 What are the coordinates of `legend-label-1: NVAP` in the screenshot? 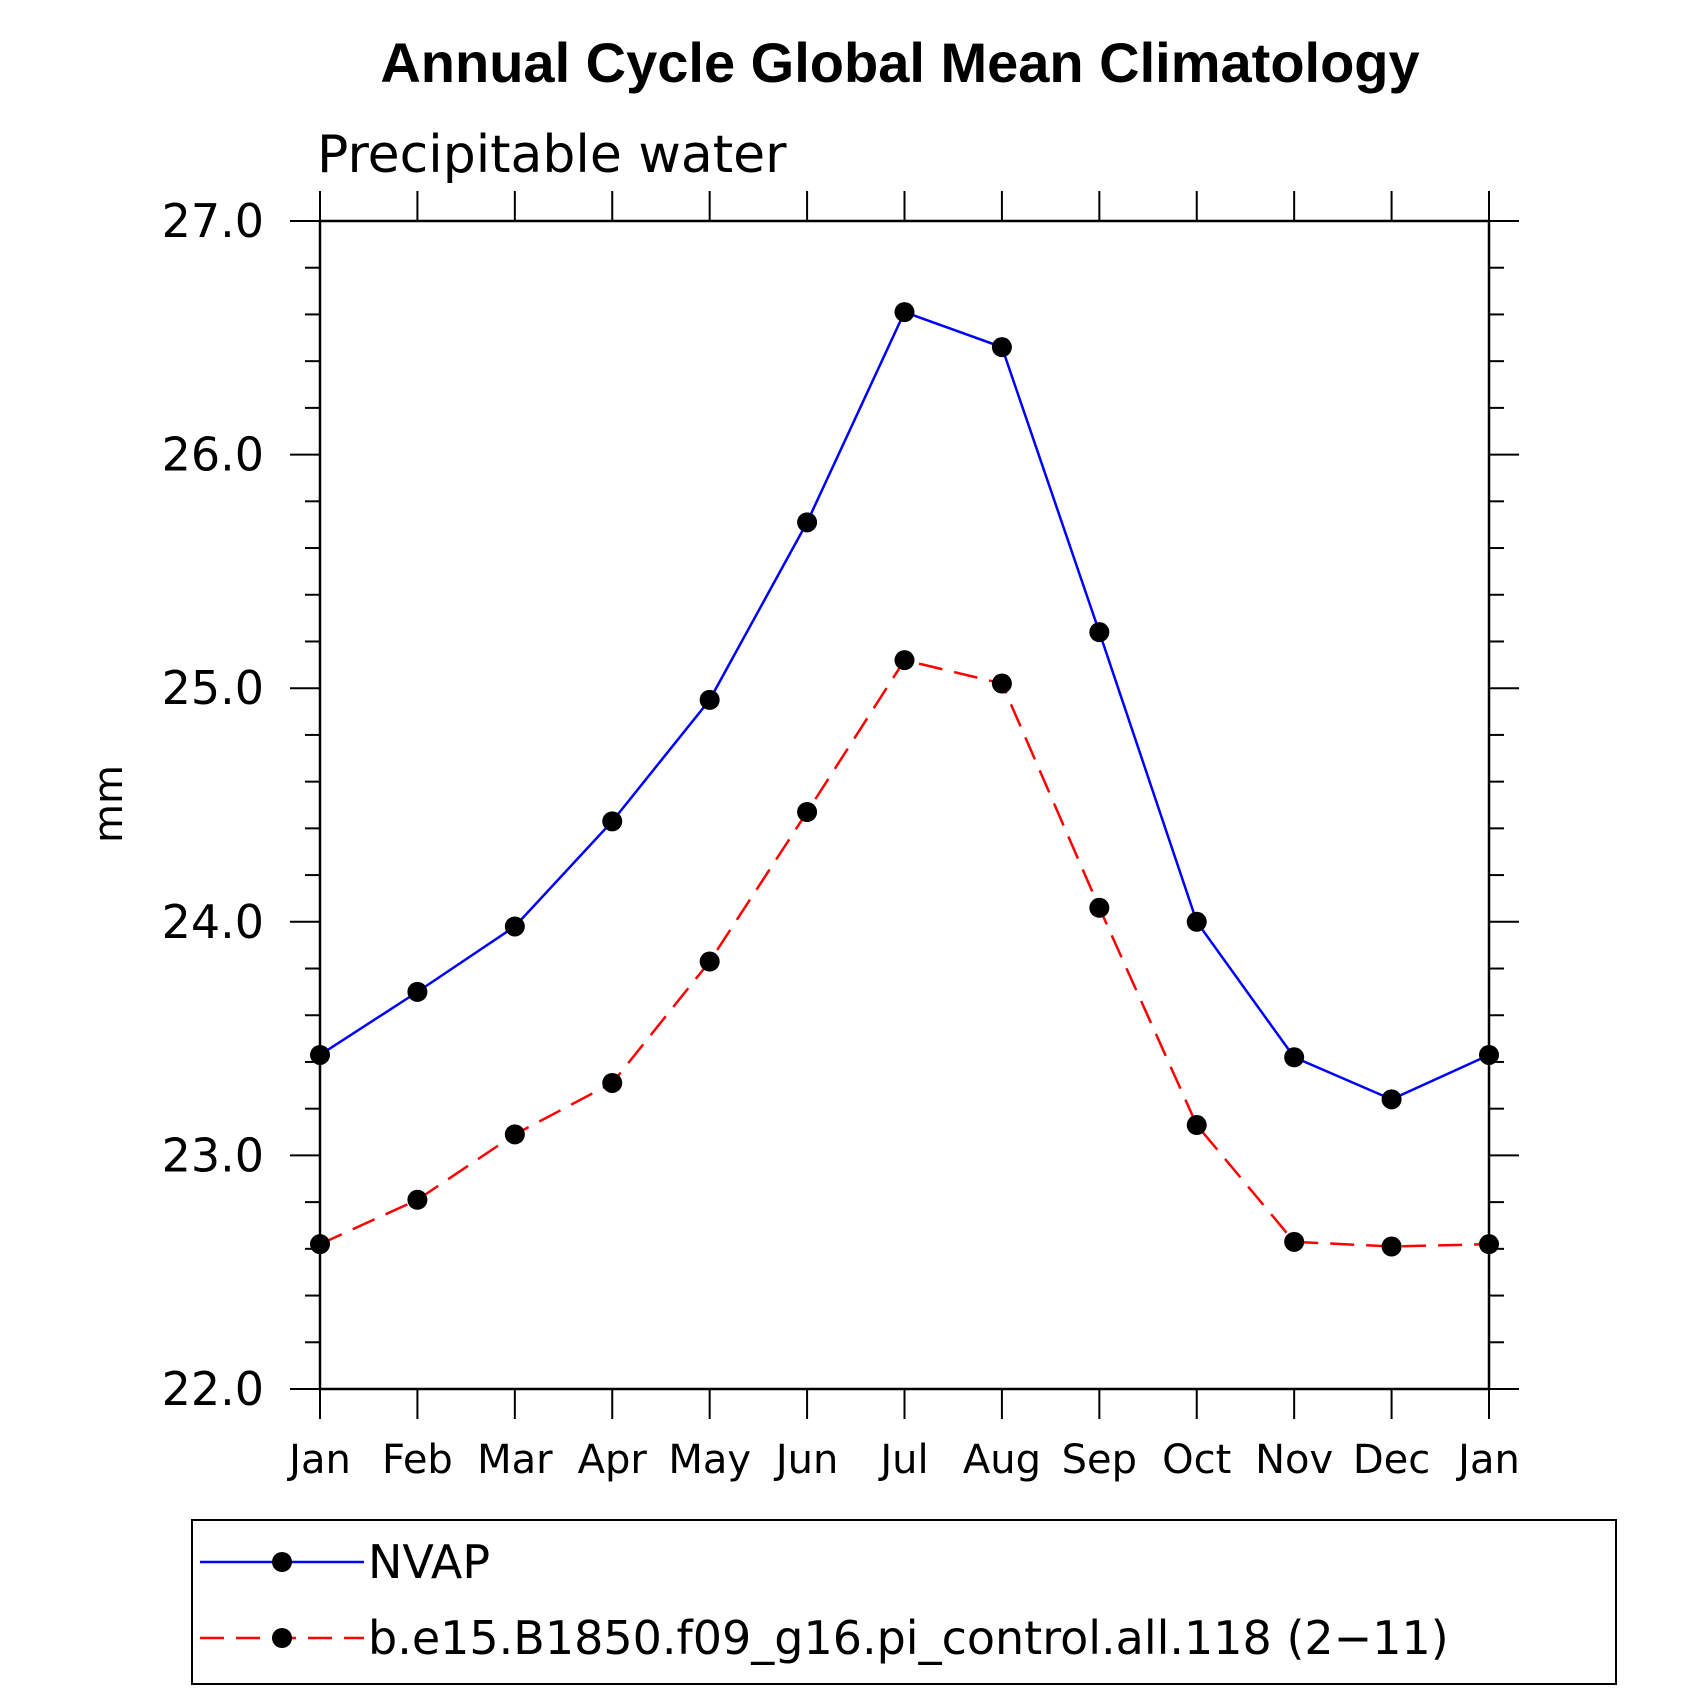 It's located at (429, 1562).